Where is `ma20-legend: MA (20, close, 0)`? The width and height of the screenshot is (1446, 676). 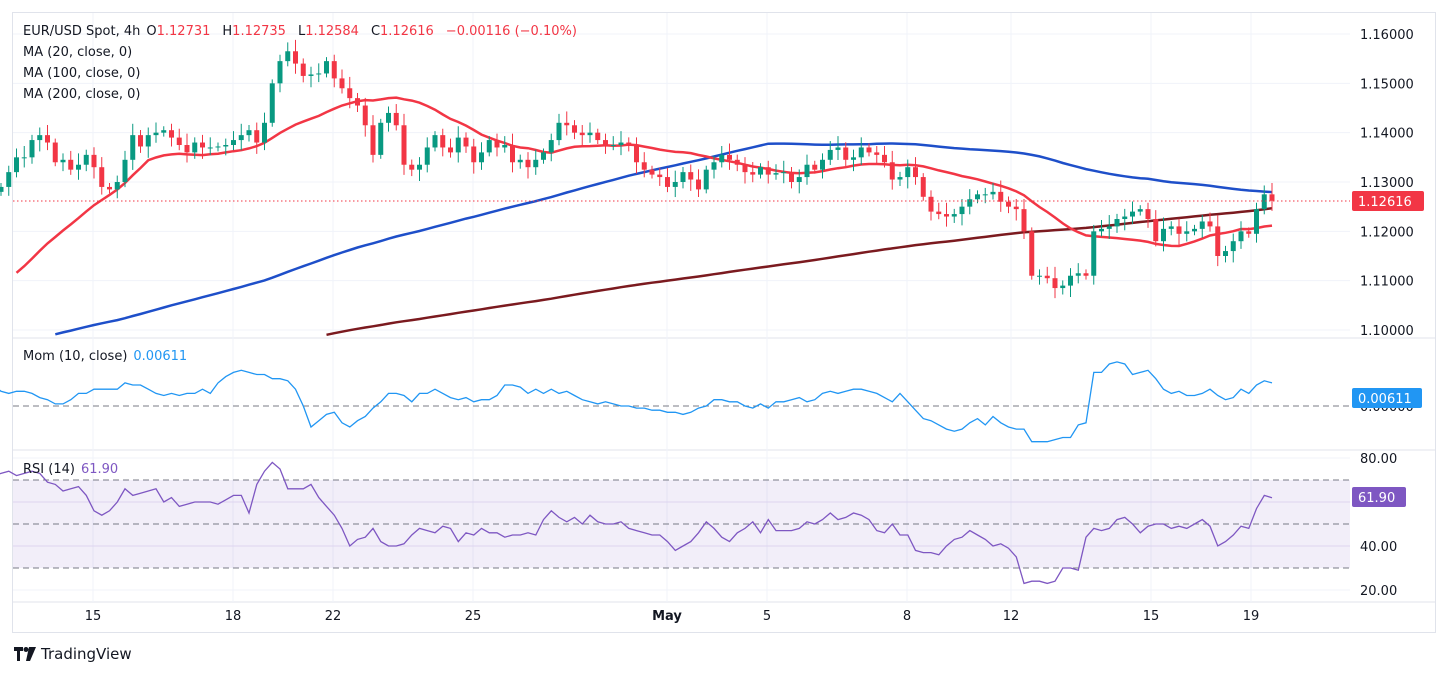 ma20-legend: MA (20, close, 0) is located at coordinates (78, 52).